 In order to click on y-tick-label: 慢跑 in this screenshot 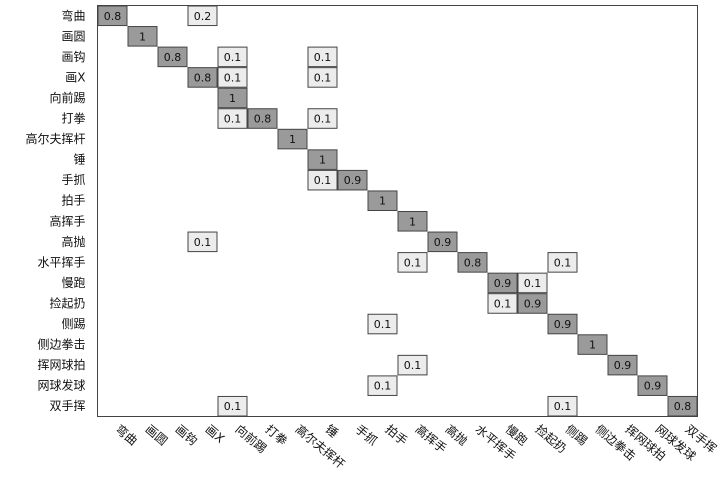, I will do `click(73, 283)`.